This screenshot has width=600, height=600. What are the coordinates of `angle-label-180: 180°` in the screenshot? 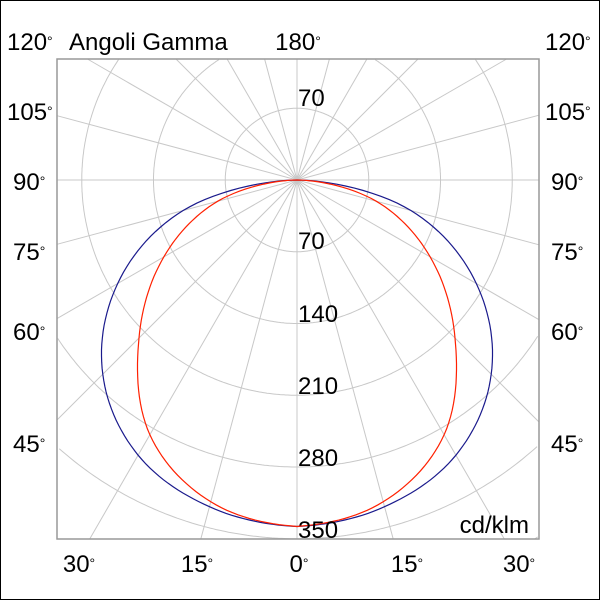 It's located at (298, 42).